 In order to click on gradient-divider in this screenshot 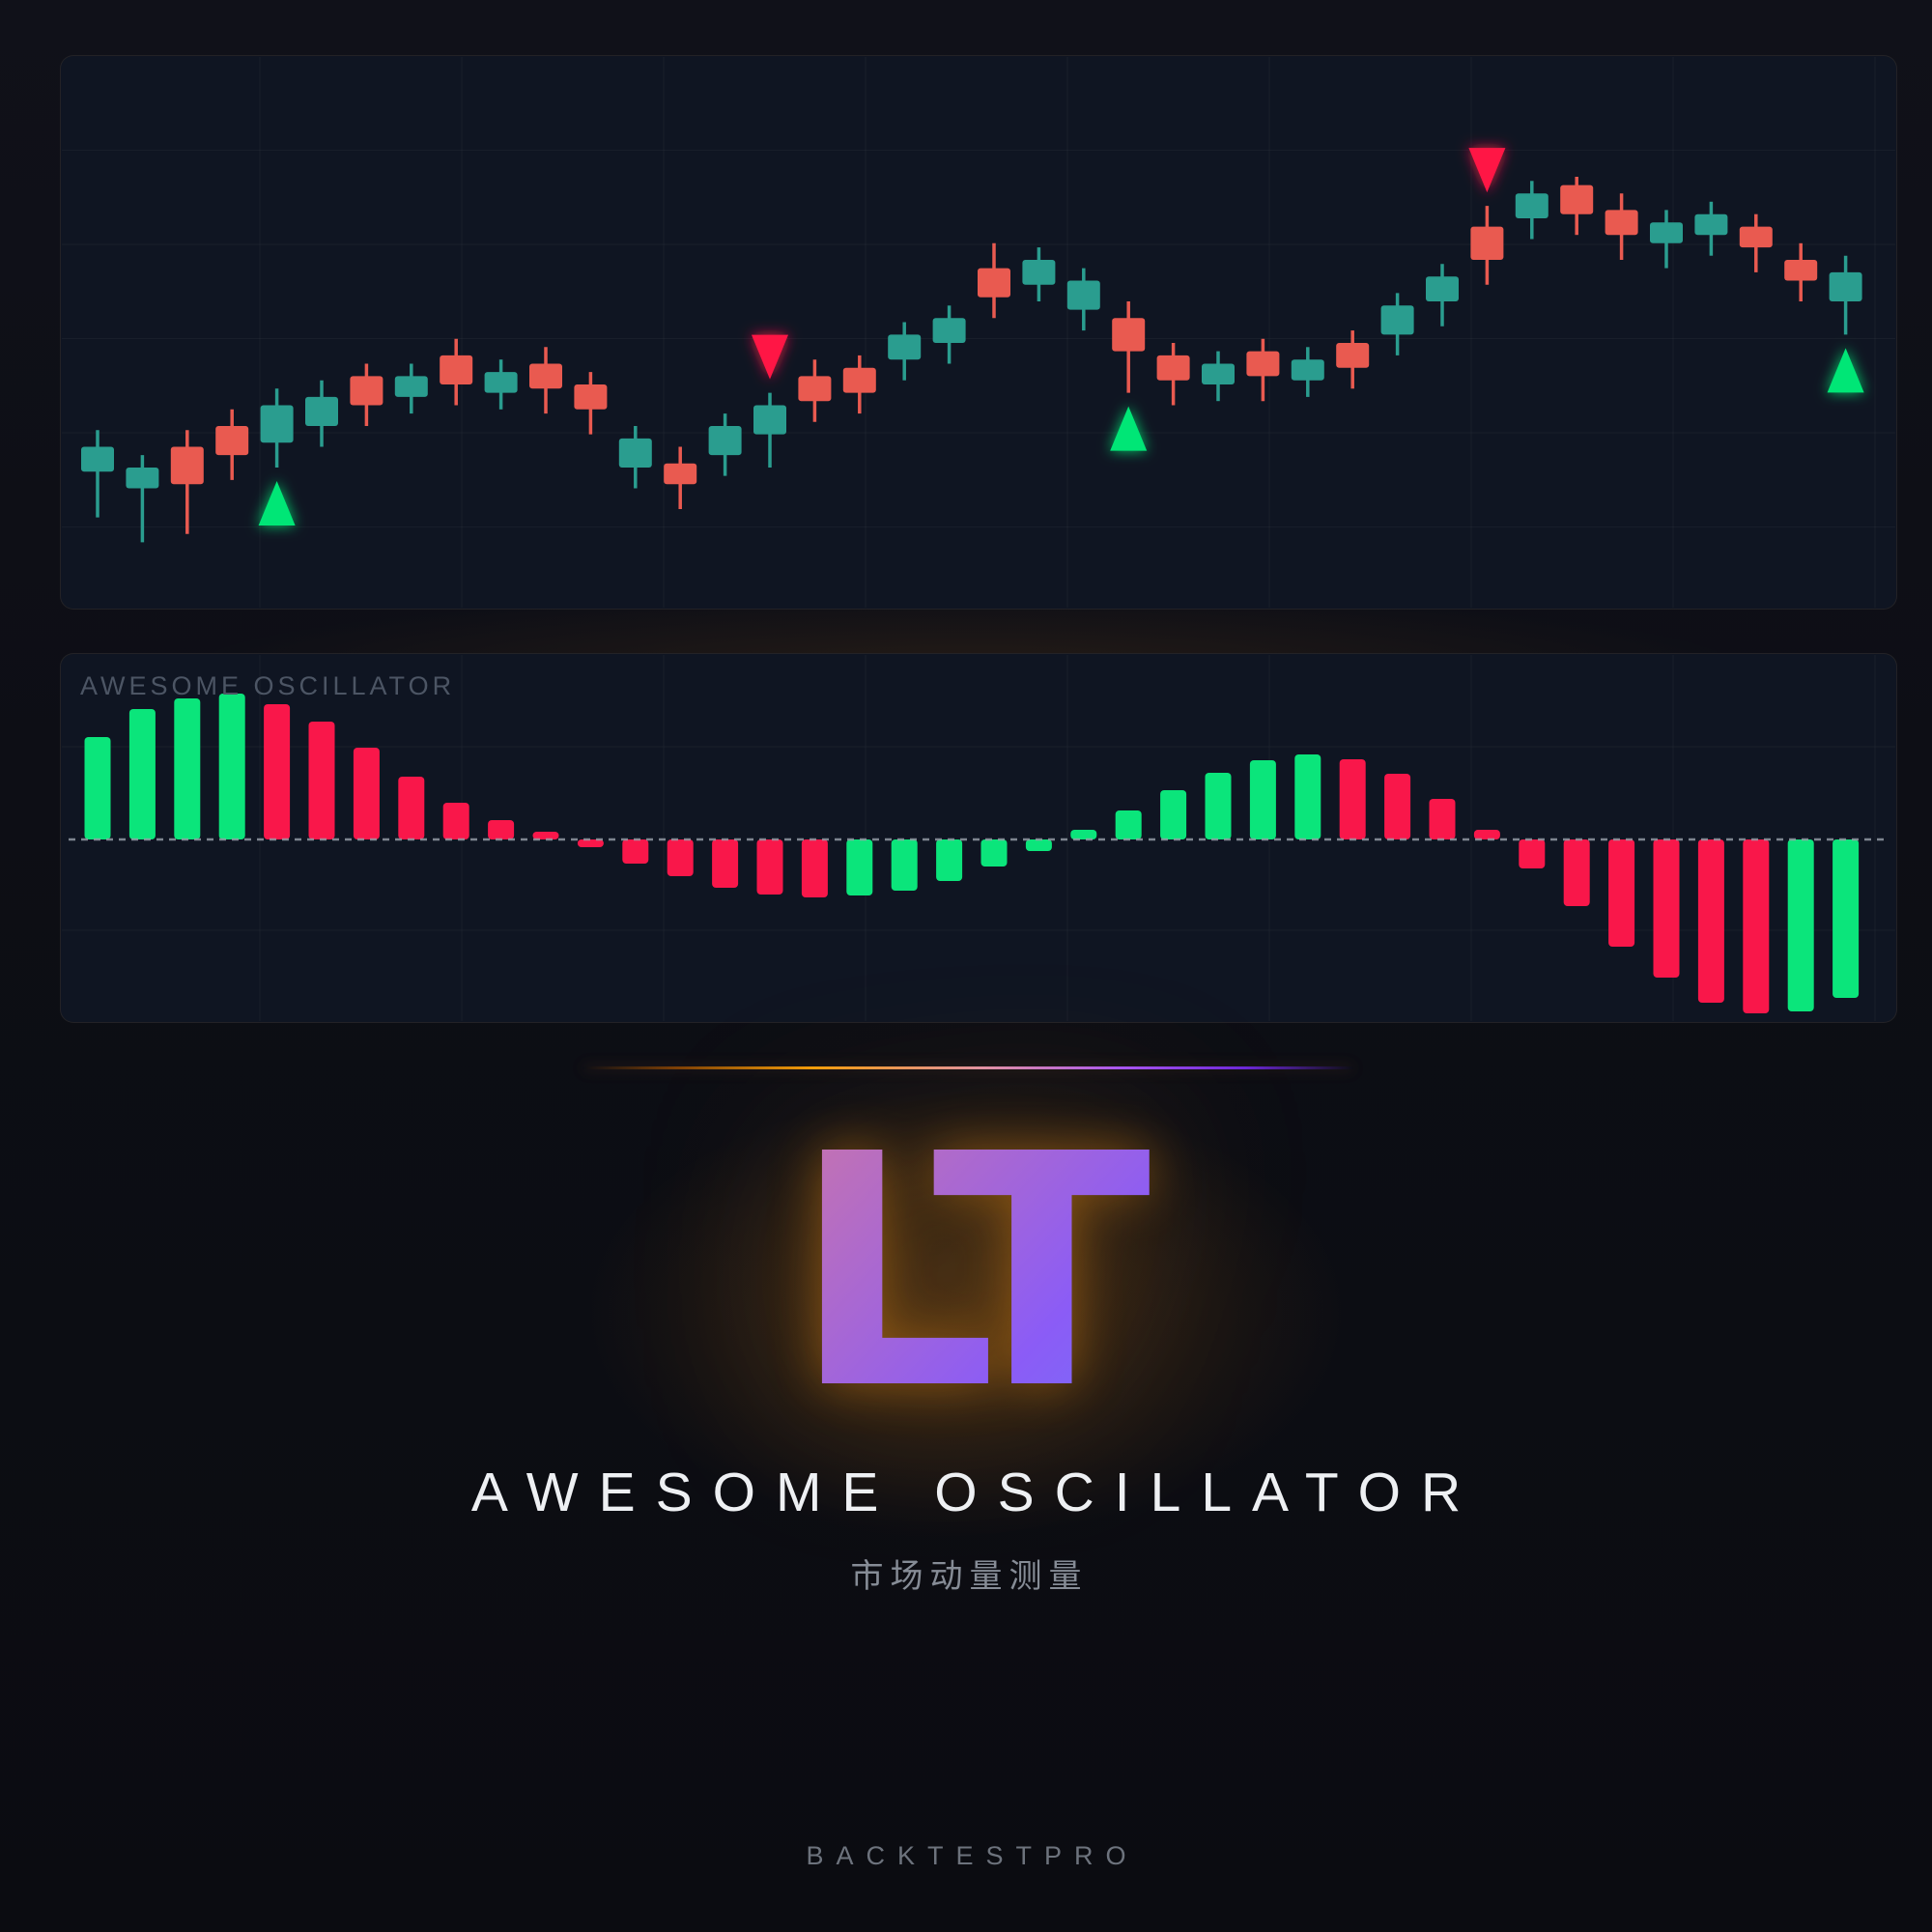, I will do `click(967, 1067)`.